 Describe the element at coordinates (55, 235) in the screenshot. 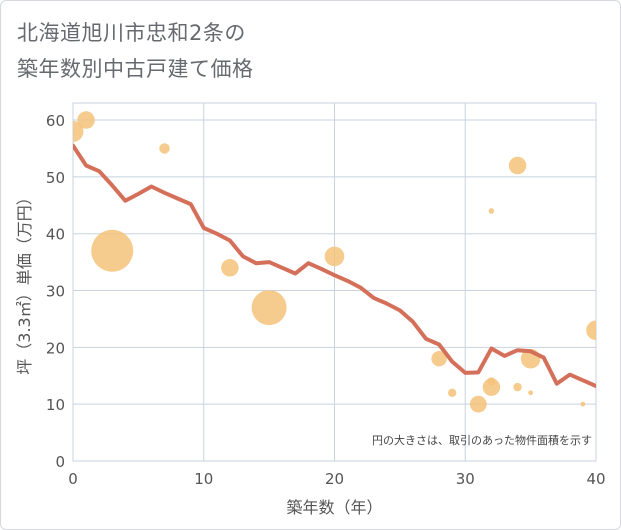

I see `y-tick-label: 40` at that location.